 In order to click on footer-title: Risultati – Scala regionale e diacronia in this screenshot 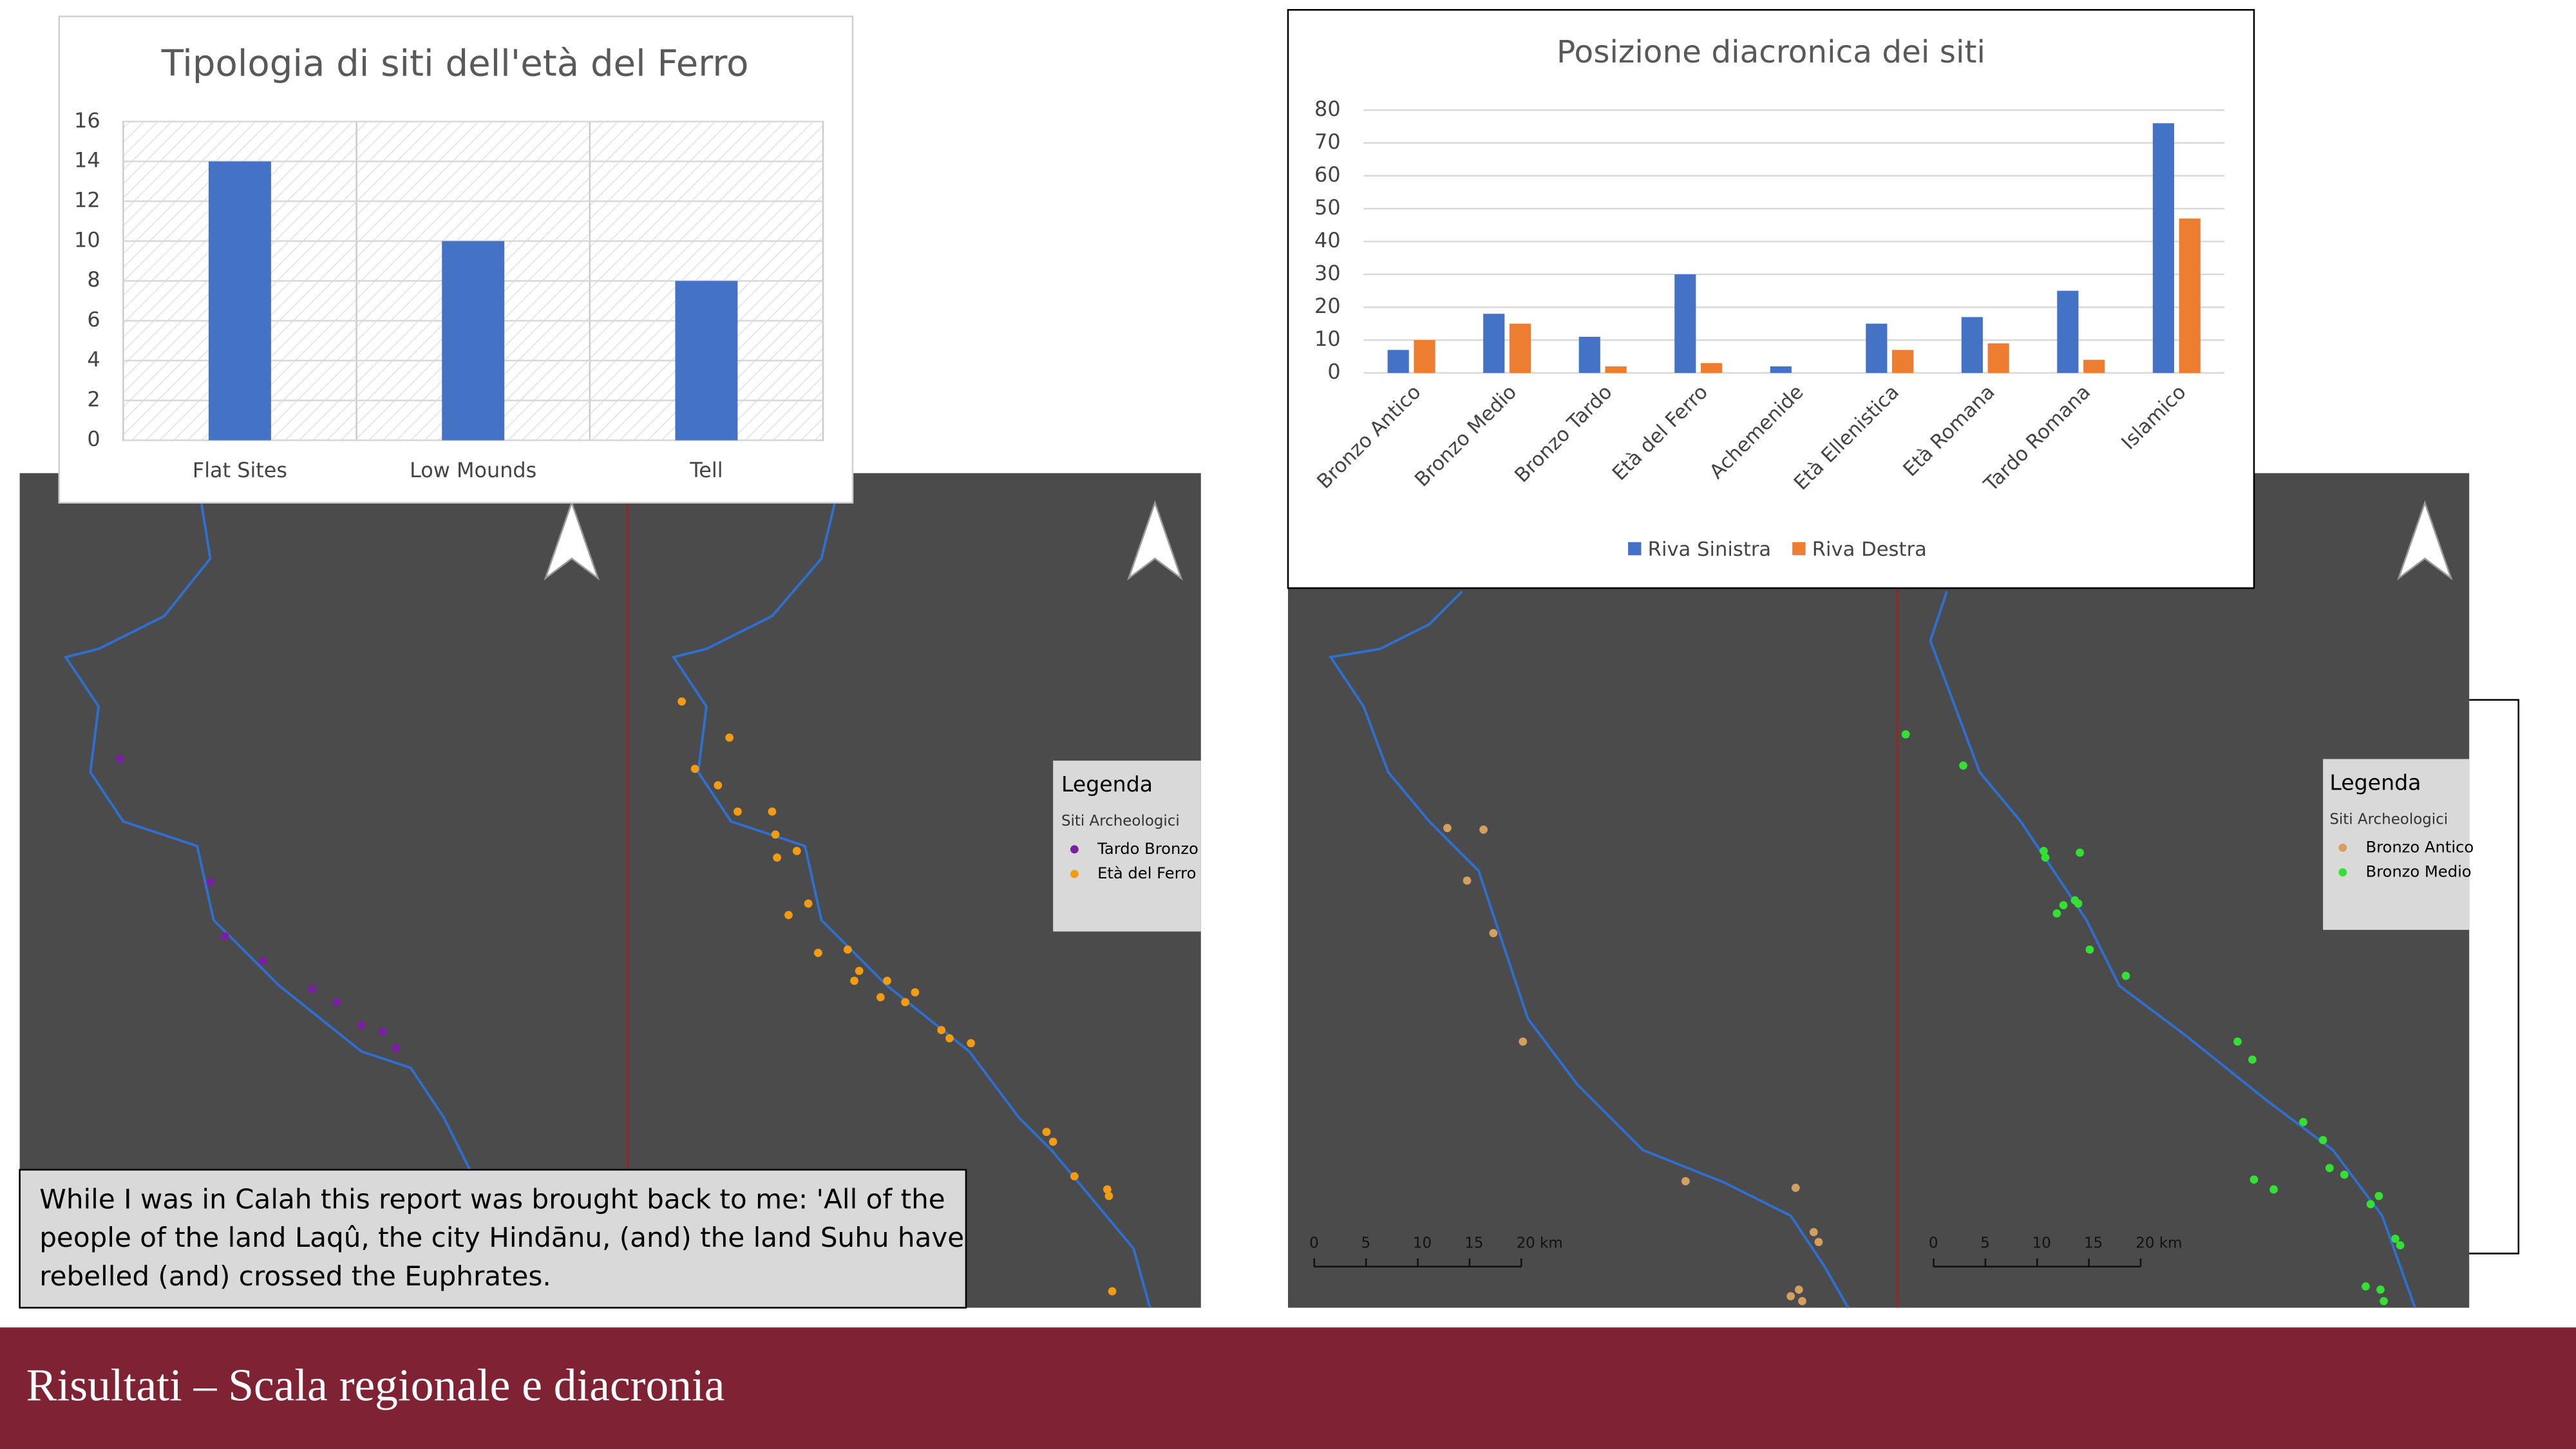, I will do `click(375, 1385)`.